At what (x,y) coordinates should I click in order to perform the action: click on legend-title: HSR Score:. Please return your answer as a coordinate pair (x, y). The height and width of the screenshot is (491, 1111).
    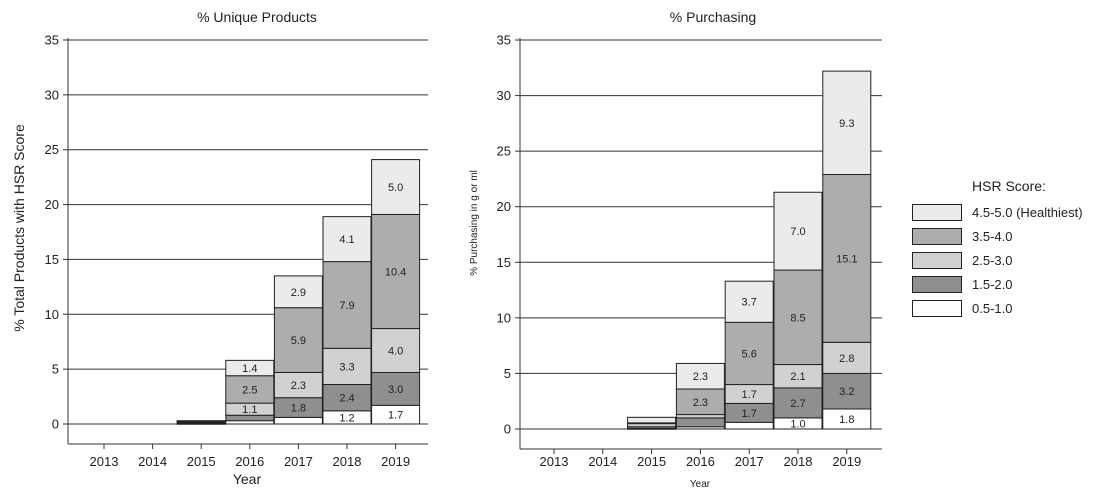
    Looking at the image, I should click on (1009, 186).